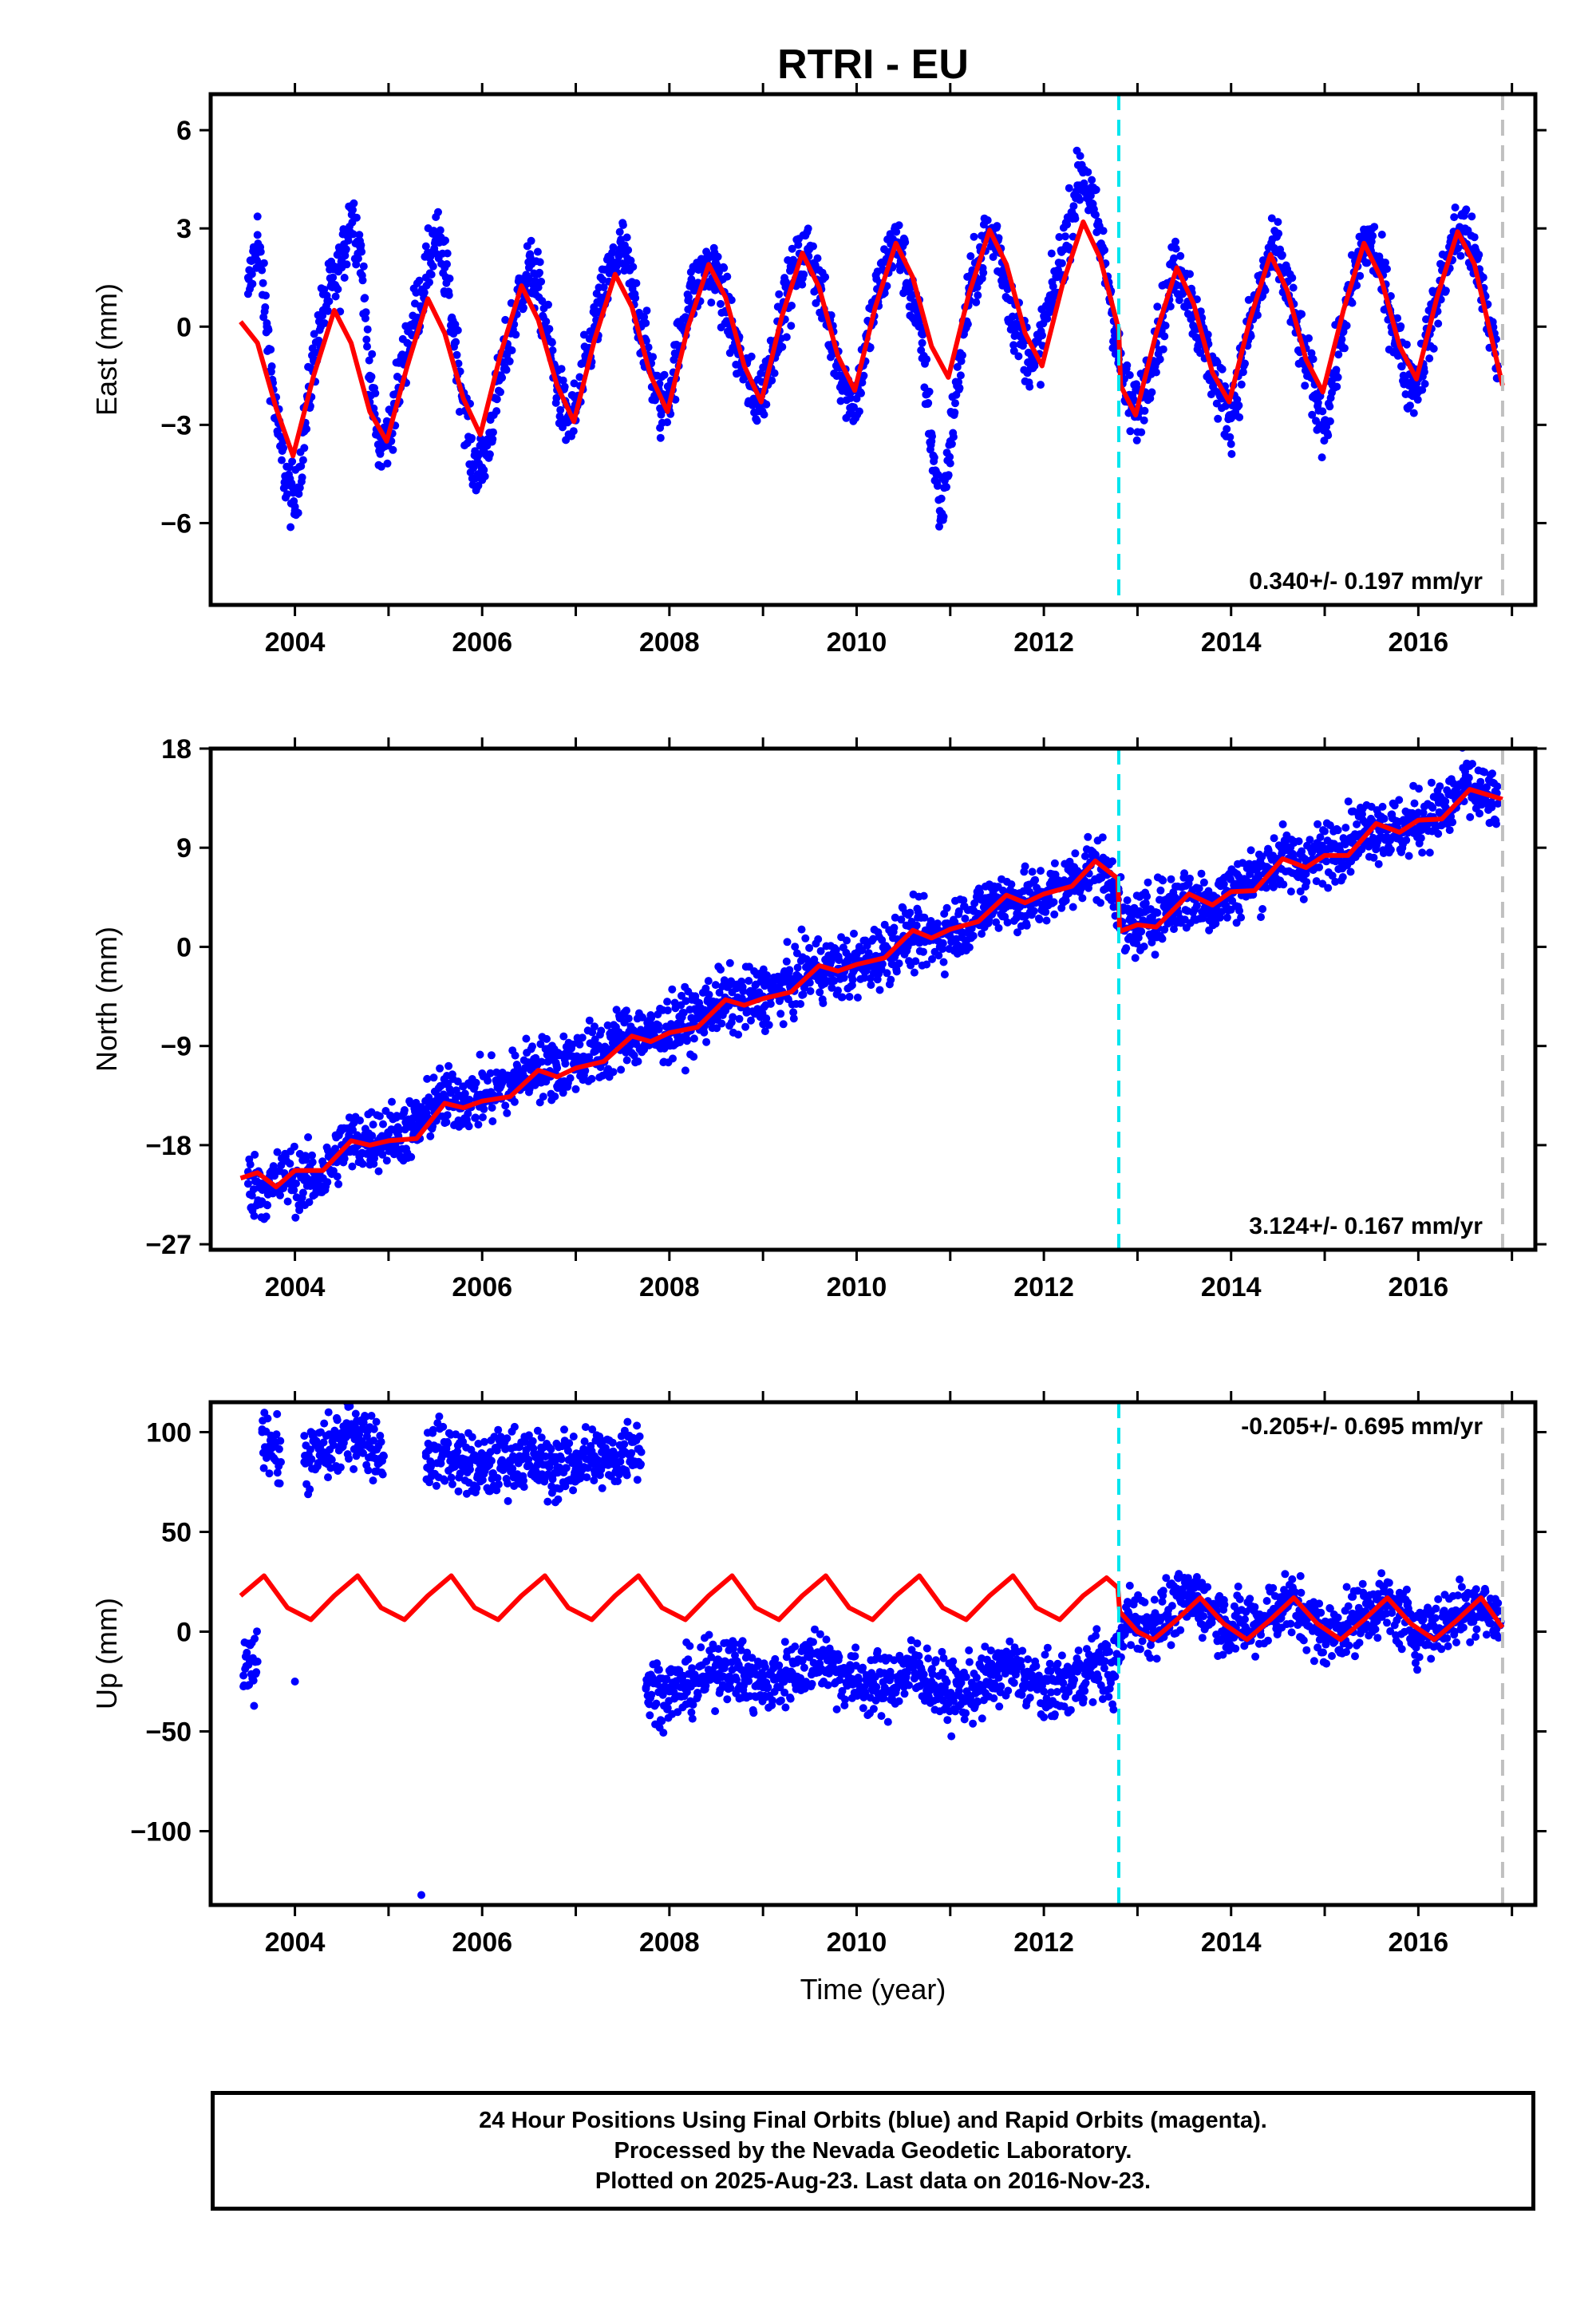 The width and height of the screenshot is (1596, 2316). Describe the element at coordinates (184, 131) in the screenshot. I see `y-tick-label: 6` at that location.